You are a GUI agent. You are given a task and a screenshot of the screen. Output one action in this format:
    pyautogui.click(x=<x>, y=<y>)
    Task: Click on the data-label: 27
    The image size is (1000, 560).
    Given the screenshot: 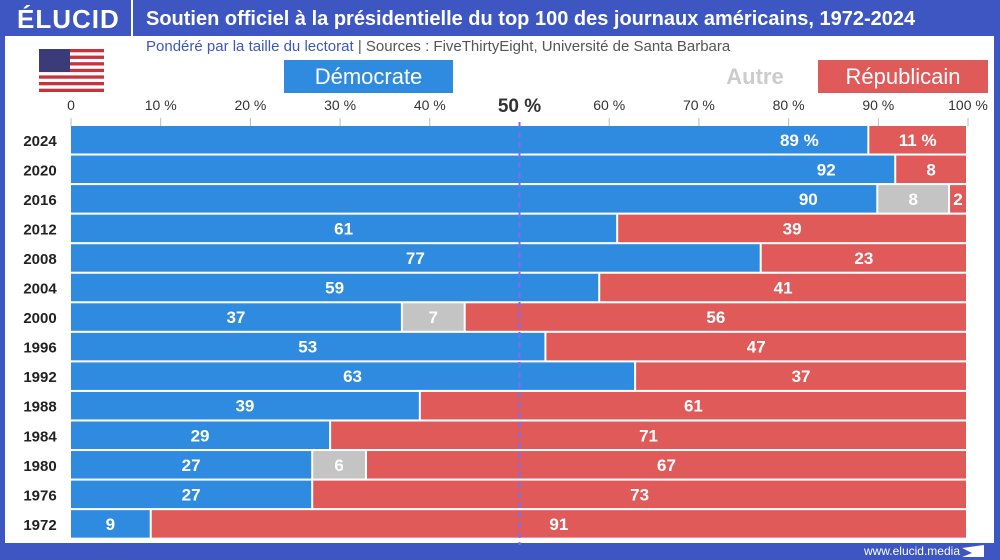 What is the action you would take?
    pyautogui.click(x=191, y=465)
    